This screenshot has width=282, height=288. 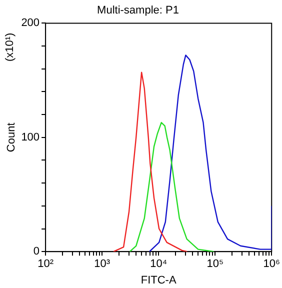 I want to click on x-tick-label: 10³, so click(x=102, y=264).